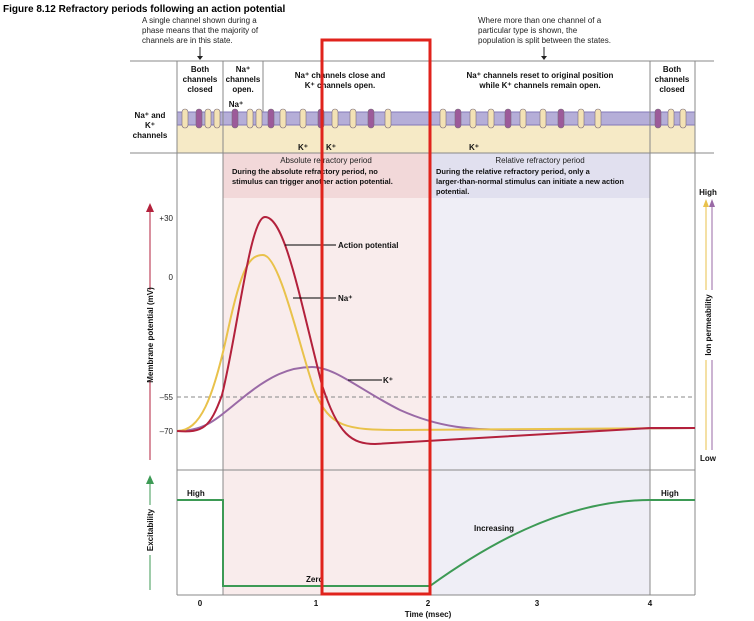  Describe the element at coordinates (670, 493) in the screenshot. I see `excitability-high-right: High` at that location.